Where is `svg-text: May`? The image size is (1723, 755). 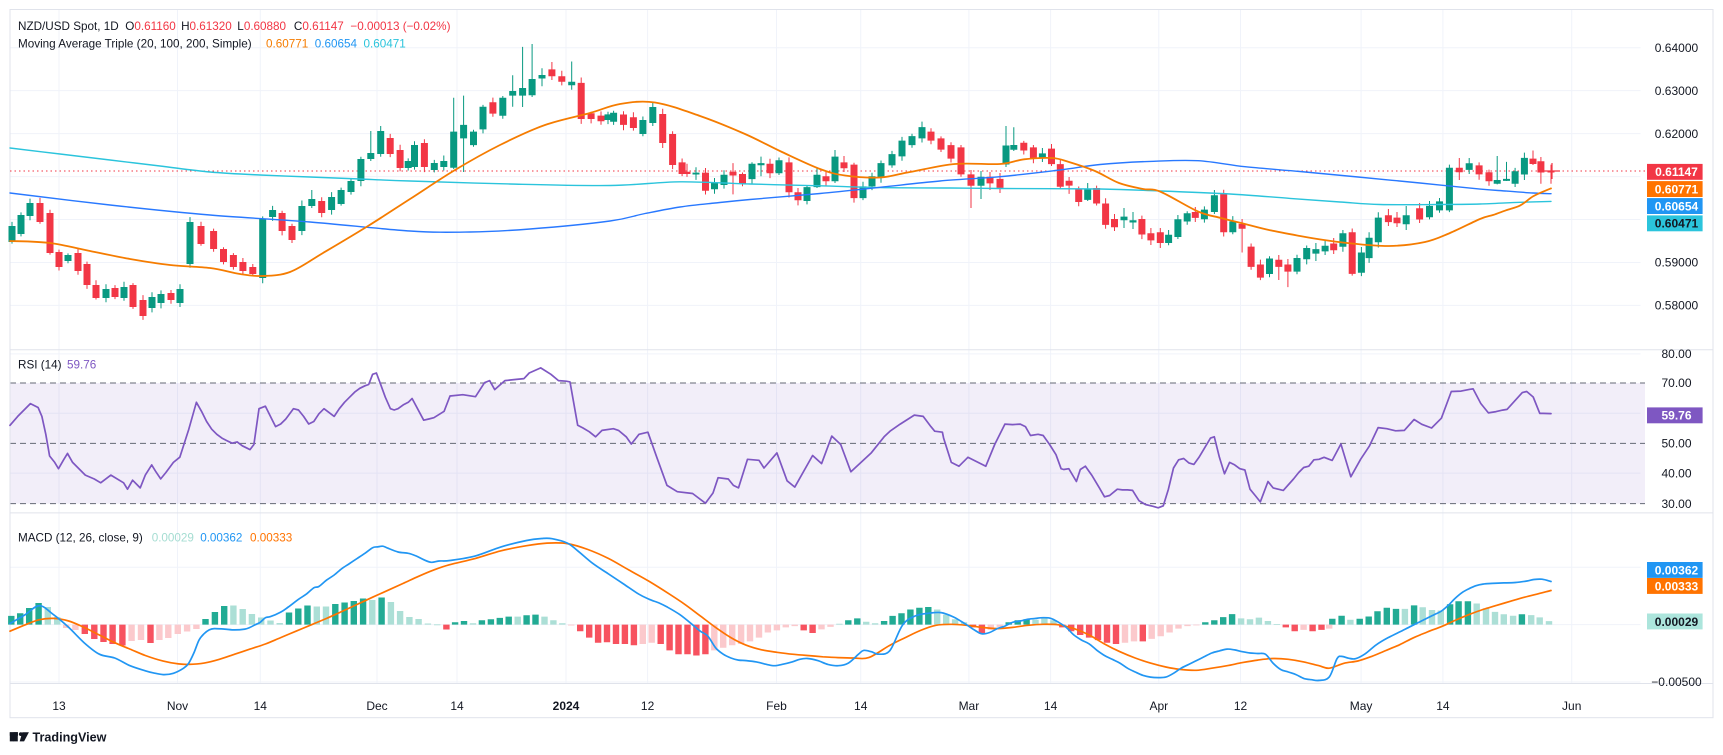
svg-text: May is located at coordinates (1361, 706).